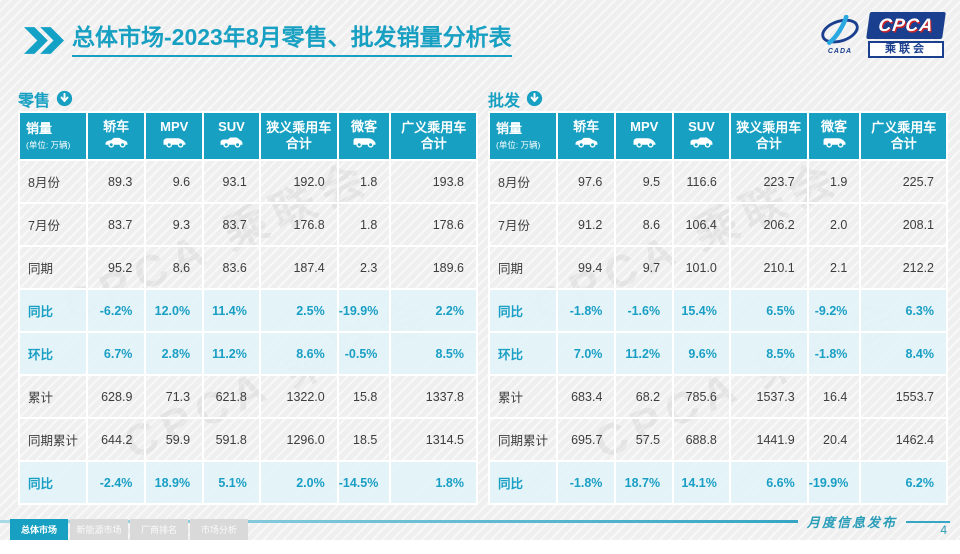  Describe the element at coordinates (768, 136) in the screenshot. I see `col-header: 狭义乘用车 合计` at that location.